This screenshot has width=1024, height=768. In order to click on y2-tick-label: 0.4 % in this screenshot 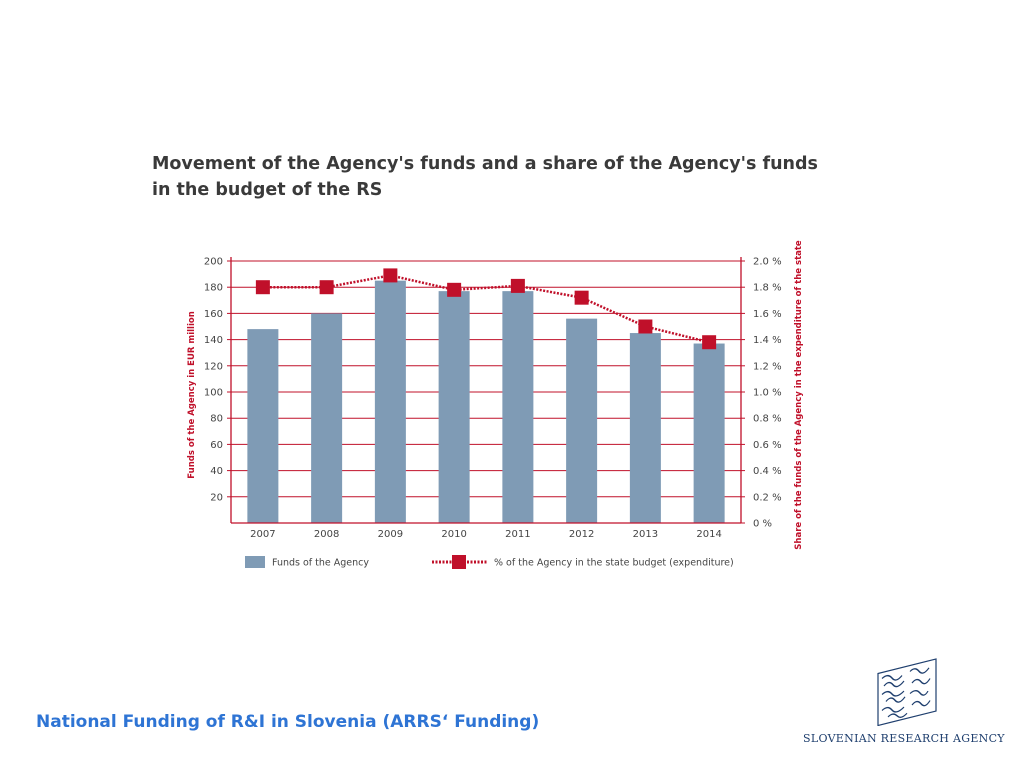, I will do `click(767, 471)`.